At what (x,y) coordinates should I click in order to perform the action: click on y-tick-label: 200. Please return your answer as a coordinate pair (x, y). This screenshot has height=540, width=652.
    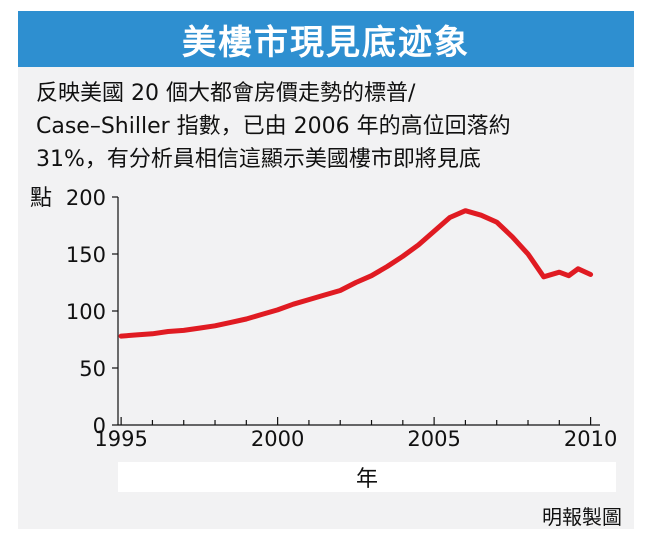
    Looking at the image, I should click on (86, 198).